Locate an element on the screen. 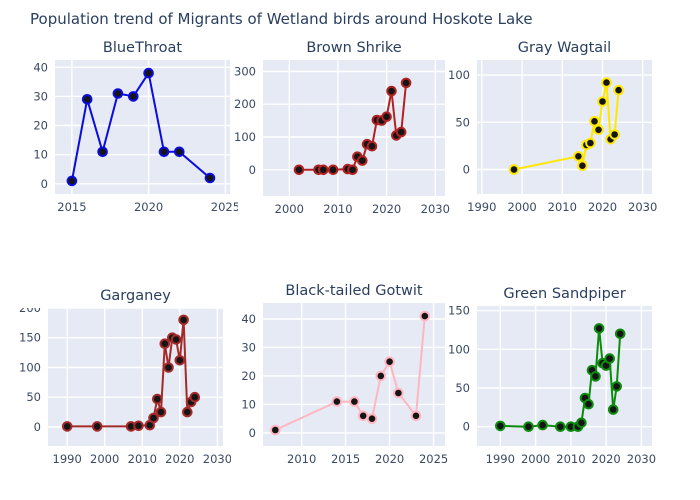 This screenshot has height=500, width=700. subplot-title-brown-shrike: Brown Shrike is located at coordinates (354, 48).